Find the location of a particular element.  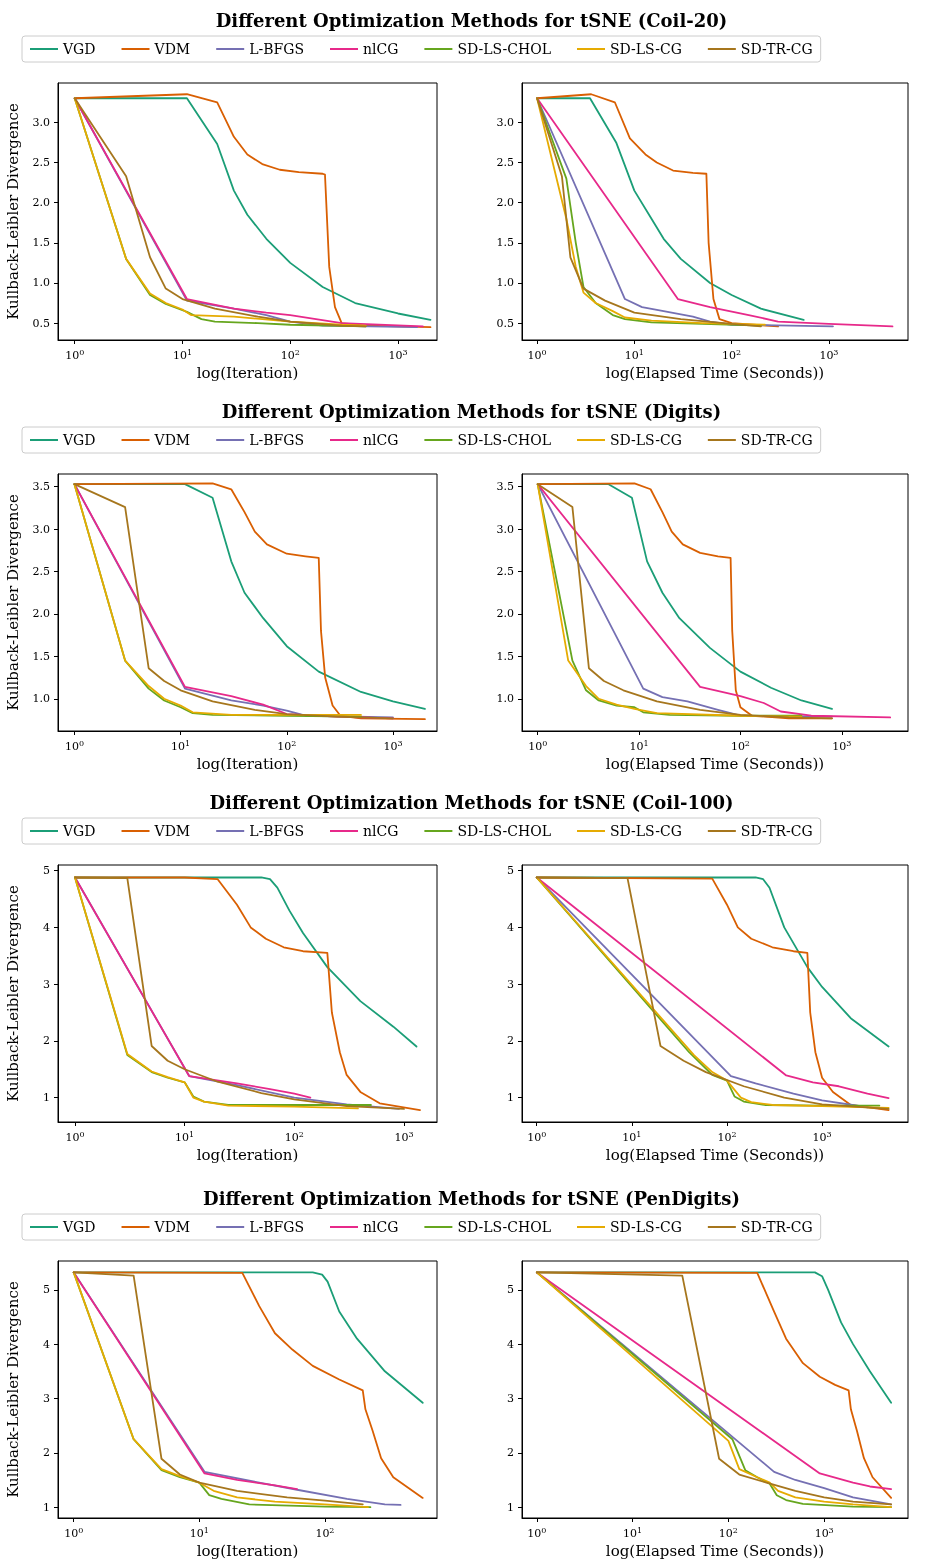

chart-title: Different Optimization Methods for tSNE (Coil-20) is located at coordinates (471, 20).